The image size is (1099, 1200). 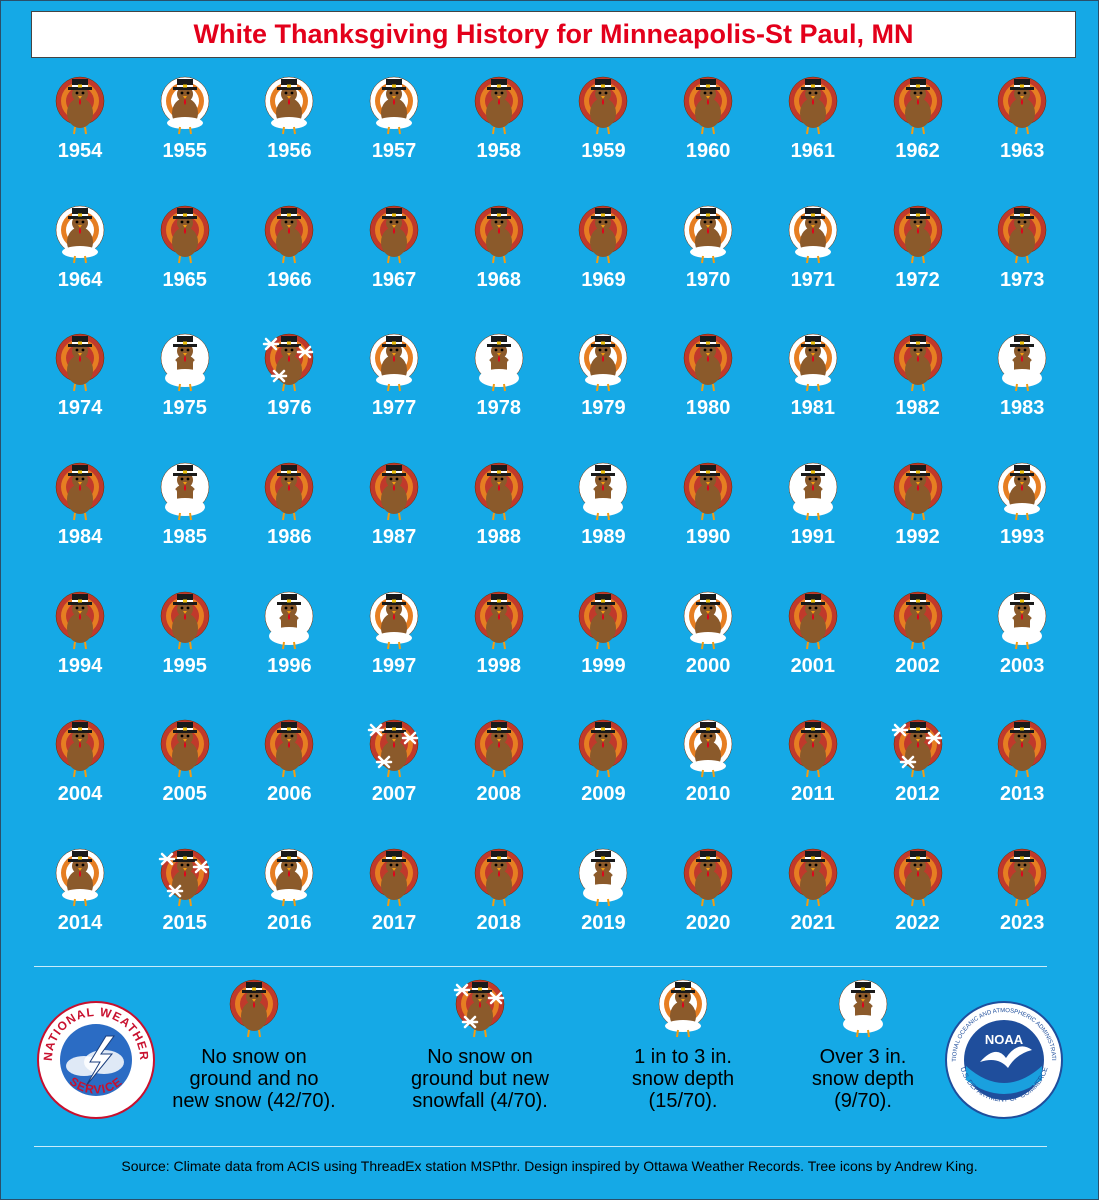 What do you see at coordinates (603, 408) in the screenshot?
I see `year-label: 1979` at bounding box center [603, 408].